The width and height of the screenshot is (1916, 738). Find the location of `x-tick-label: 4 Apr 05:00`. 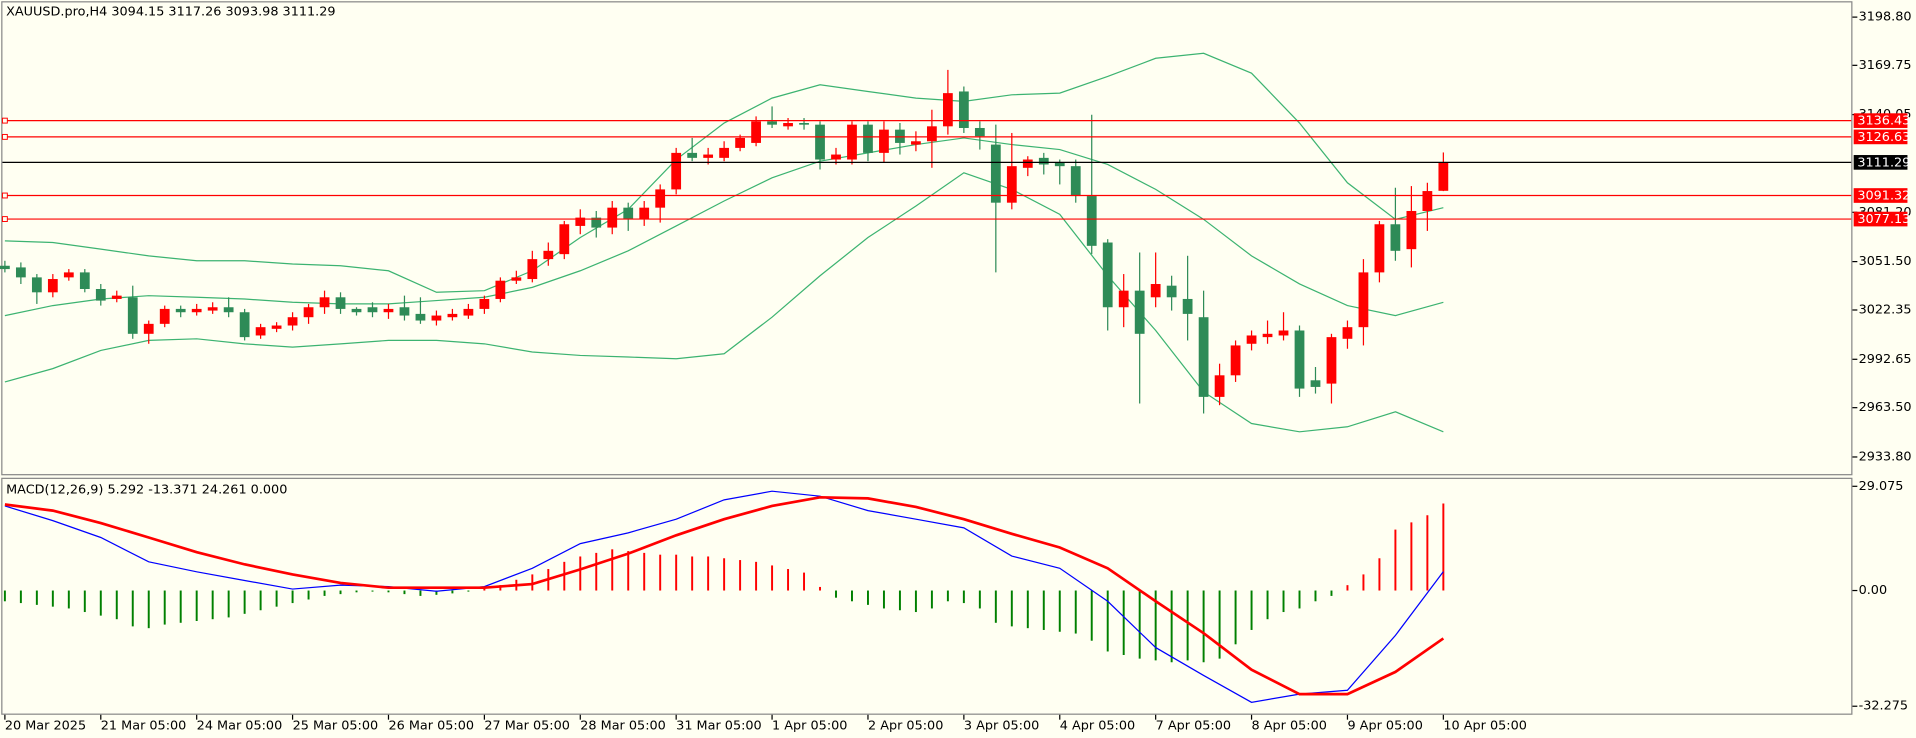

x-tick-label: 4 Apr 05:00 is located at coordinates (1097, 725).